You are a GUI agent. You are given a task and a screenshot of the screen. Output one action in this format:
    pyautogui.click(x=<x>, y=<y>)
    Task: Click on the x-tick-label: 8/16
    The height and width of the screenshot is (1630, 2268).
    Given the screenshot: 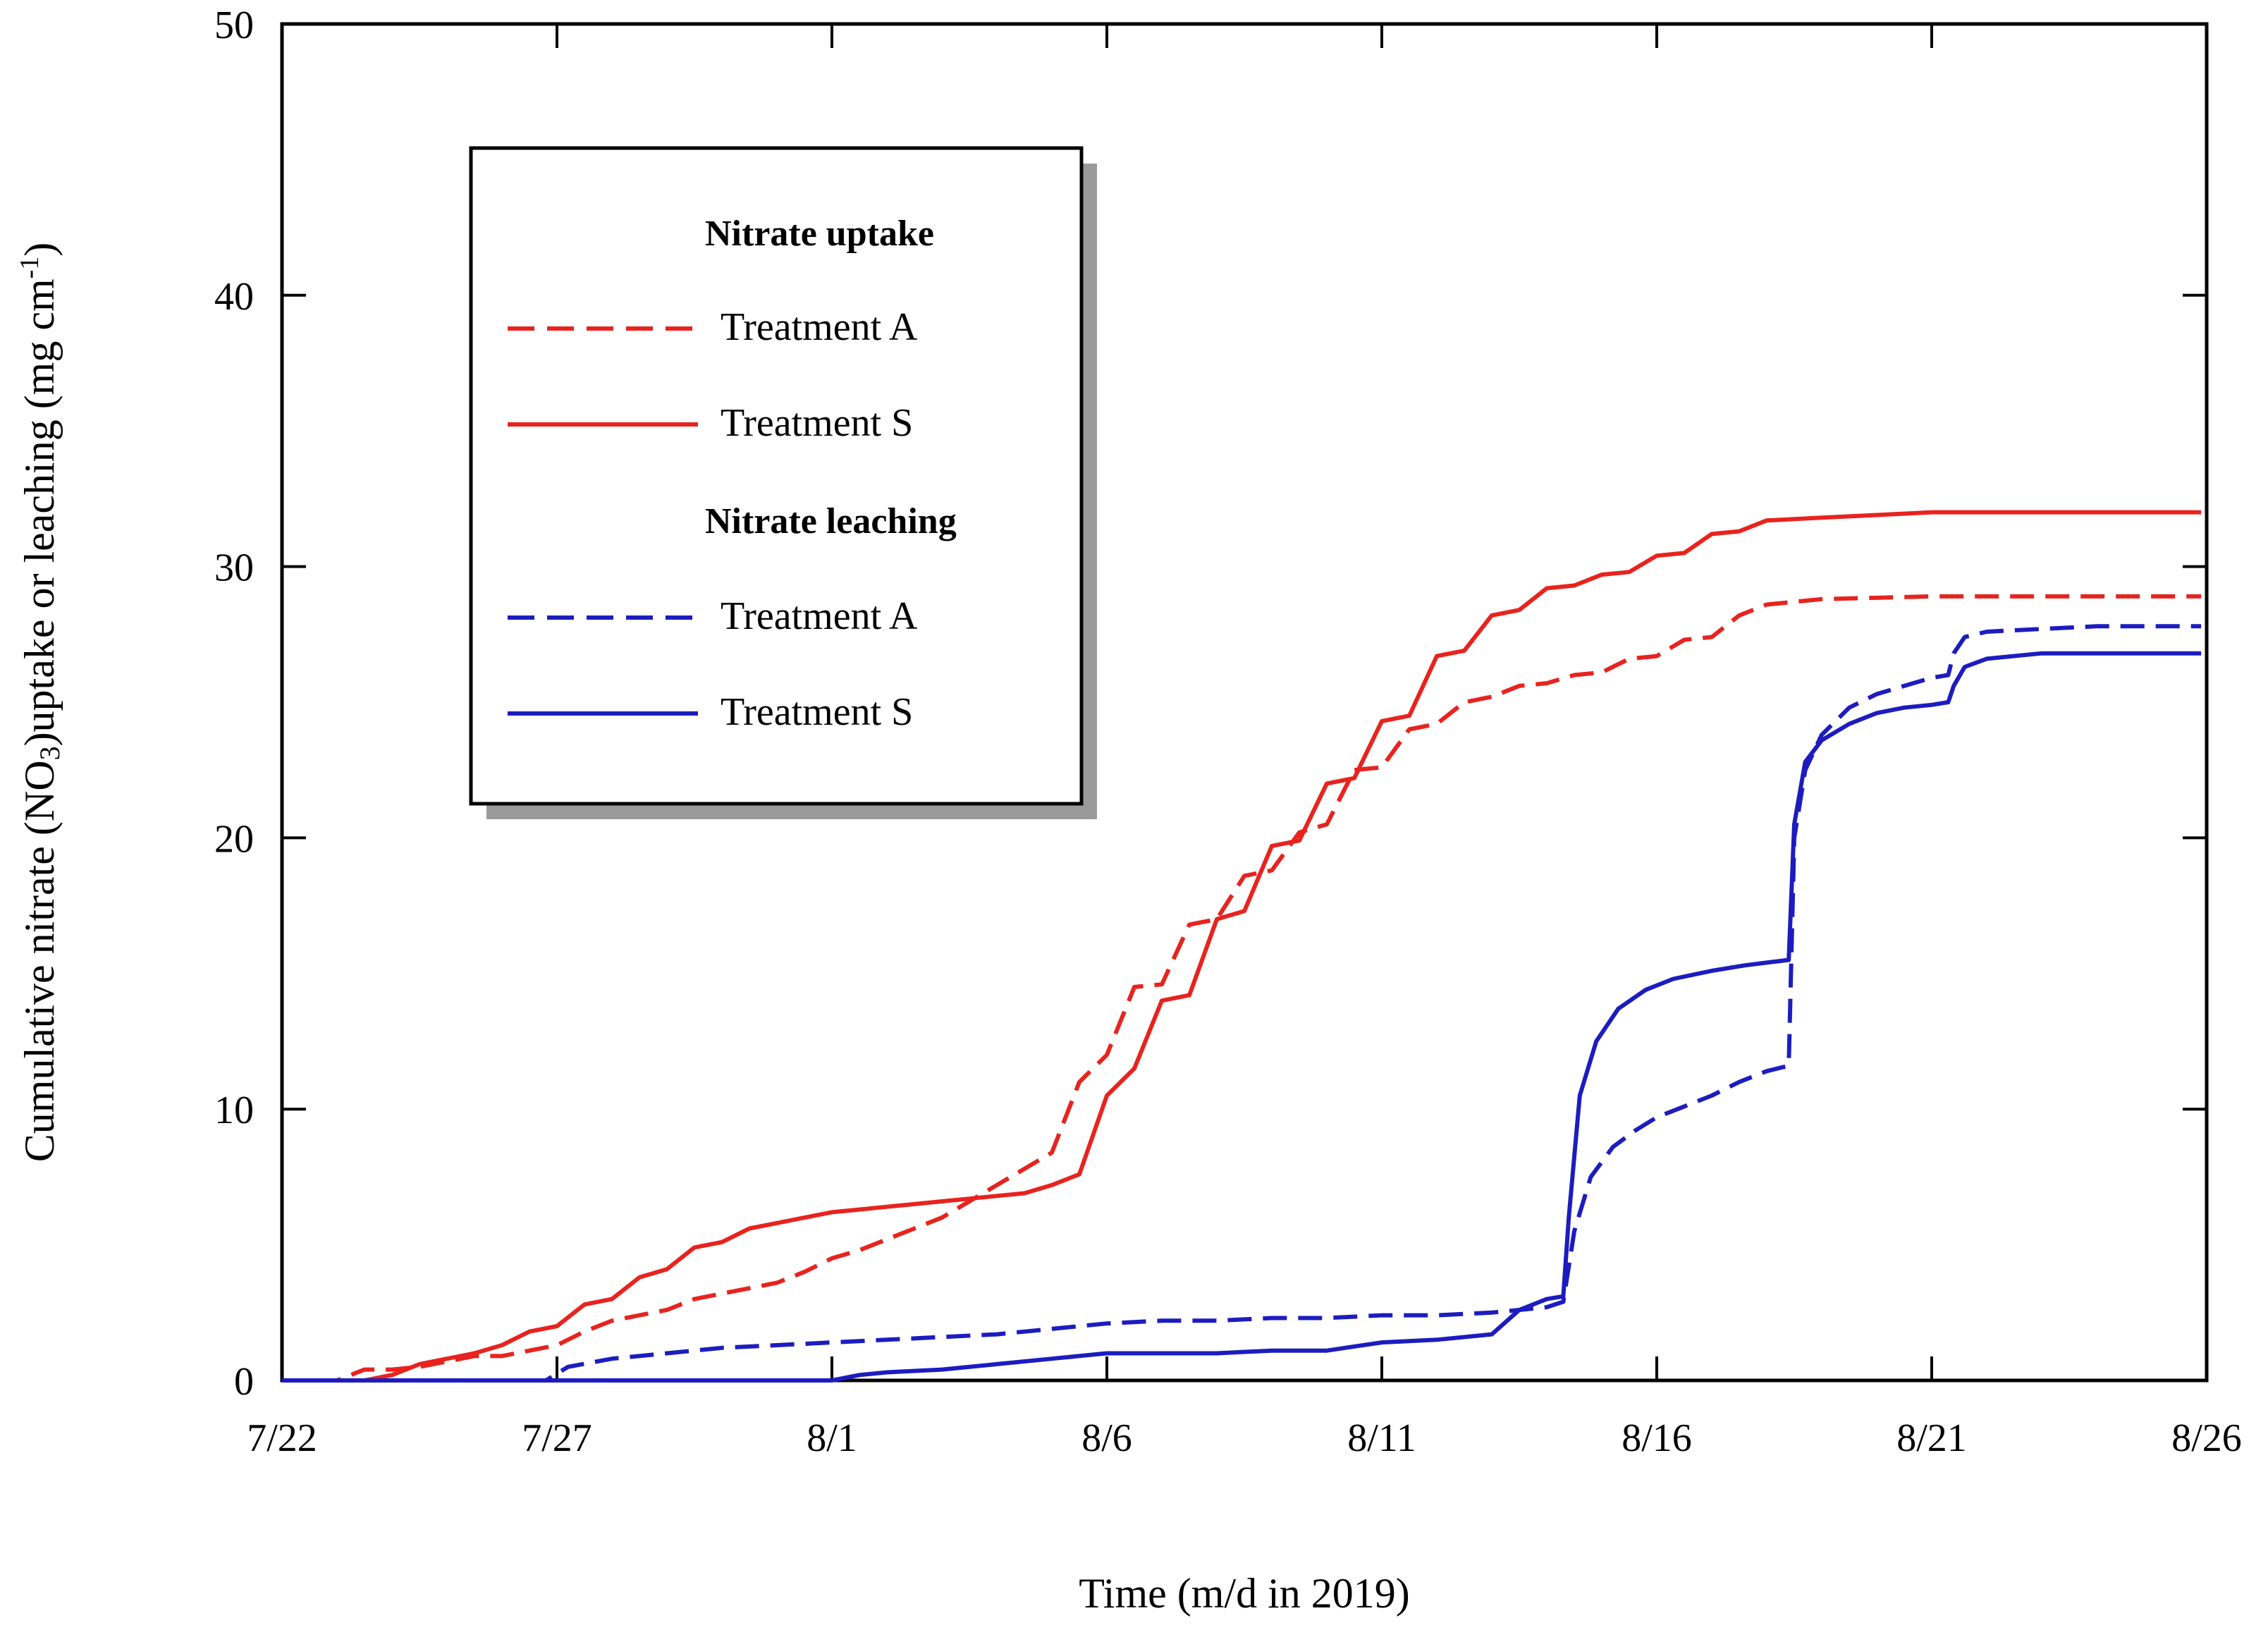 What is the action you would take?
    pyautogui.click(x=1657, y=1438)
    